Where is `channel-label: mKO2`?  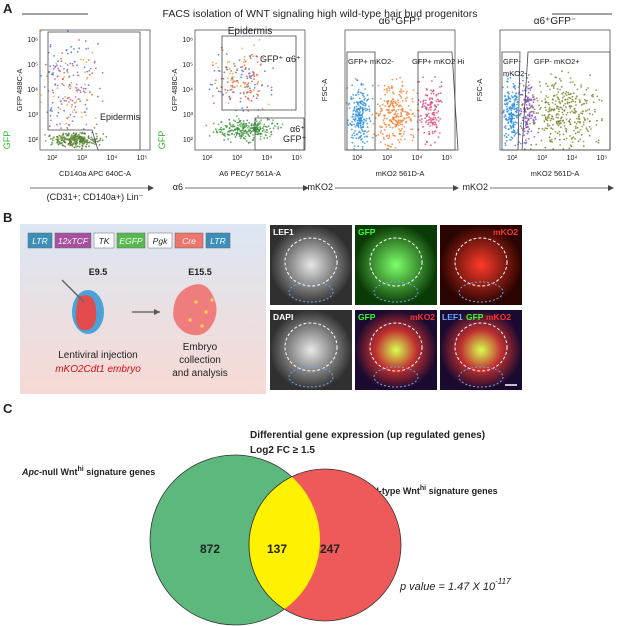 channel-label: mKO2 is located at coordinates (505, 232).